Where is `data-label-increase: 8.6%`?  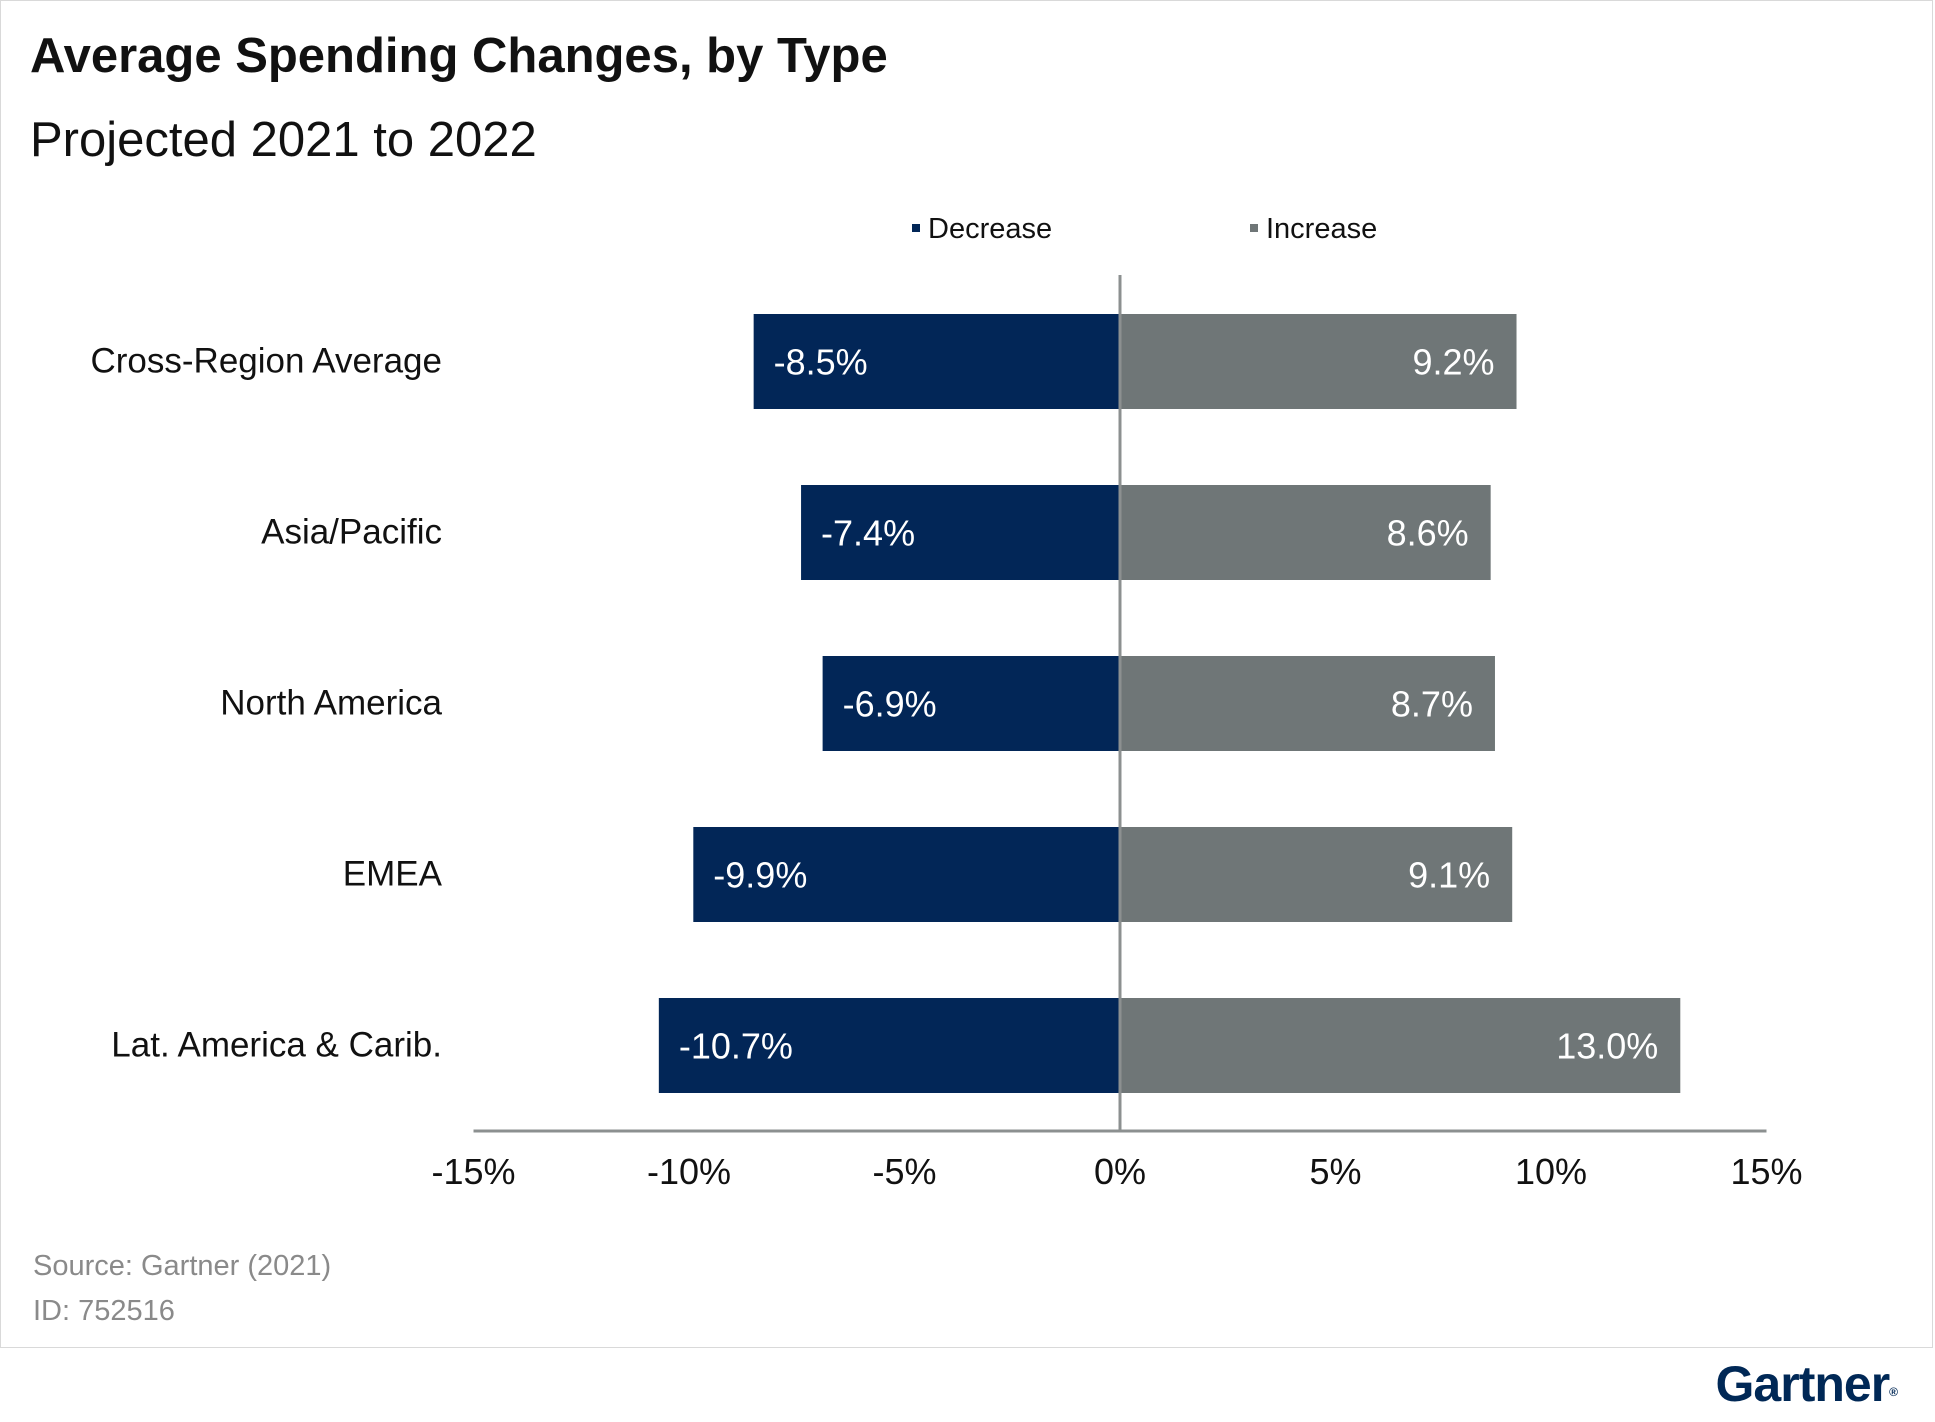 data-label-increase: 8.6% is located at coordinates (1428, 533).